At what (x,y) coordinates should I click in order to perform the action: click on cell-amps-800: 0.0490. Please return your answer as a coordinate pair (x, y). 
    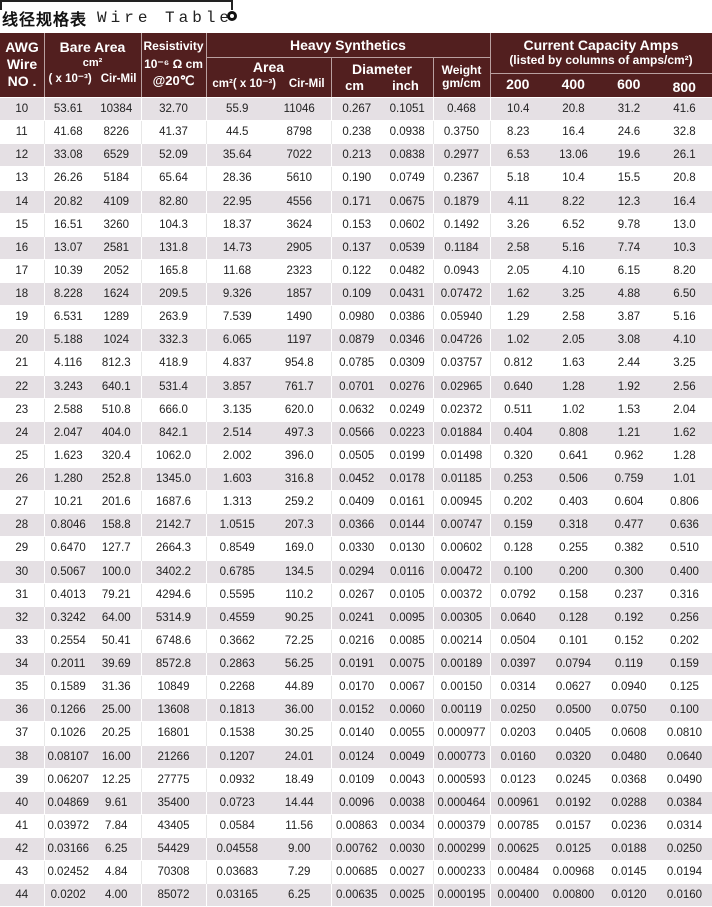
    Looking at the image, I should click on (684, 779).